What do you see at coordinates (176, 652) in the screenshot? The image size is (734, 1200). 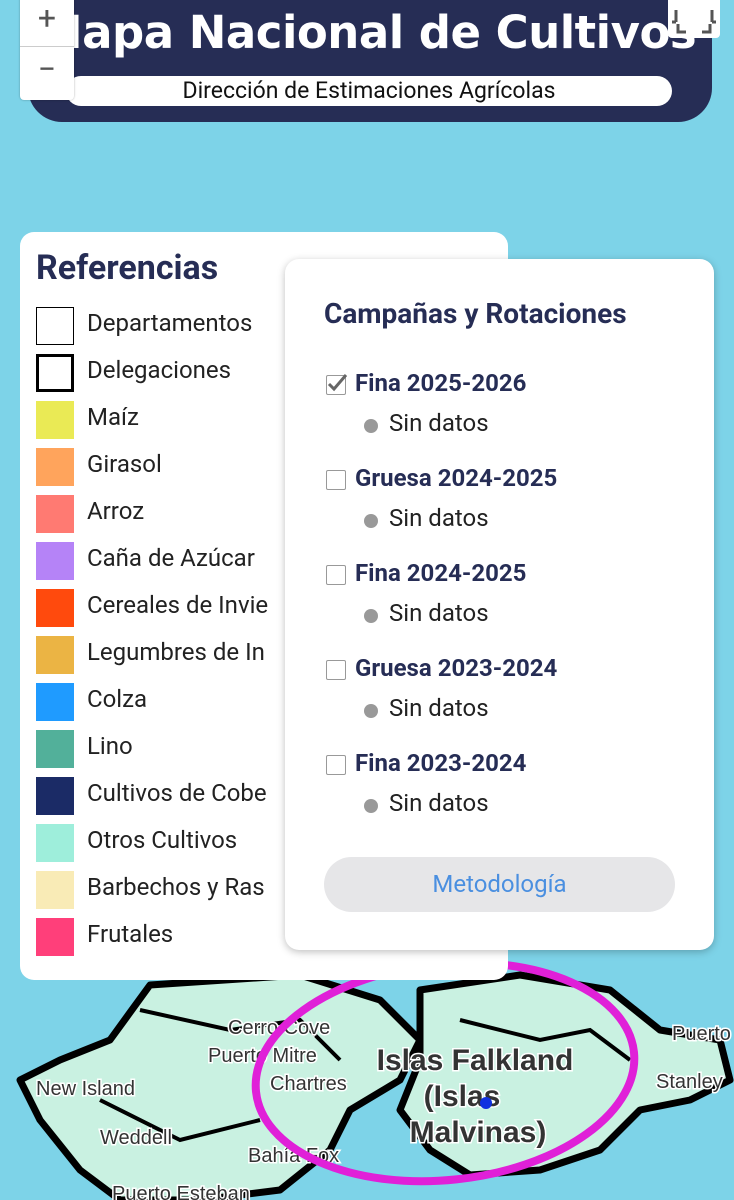 I see `legend-label: Legumbres de In` at bounding box center [176, 652].